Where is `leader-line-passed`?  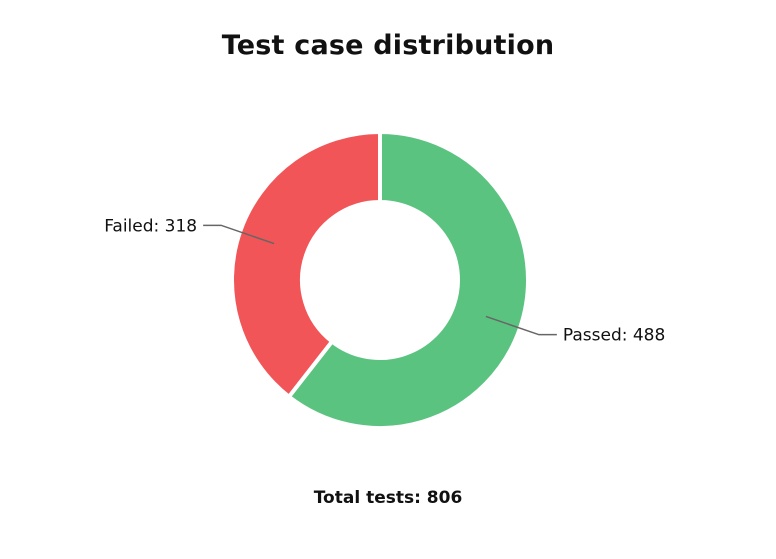
leader-line-passed is located at coordinates (521, 325).